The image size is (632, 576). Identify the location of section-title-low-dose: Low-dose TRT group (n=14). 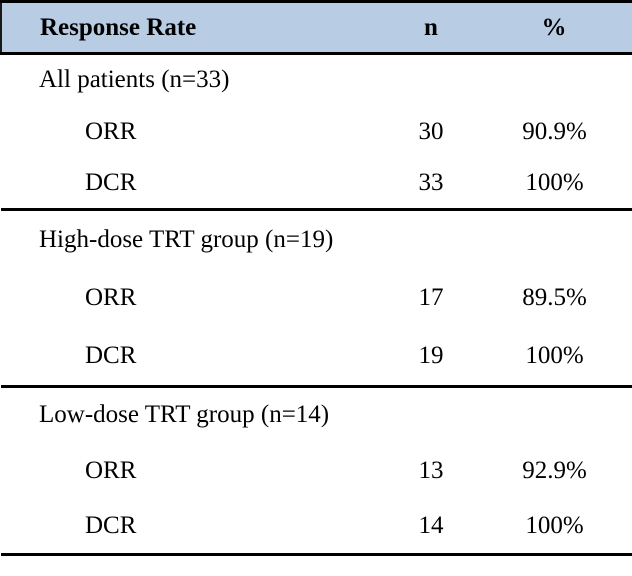
(316, 414).